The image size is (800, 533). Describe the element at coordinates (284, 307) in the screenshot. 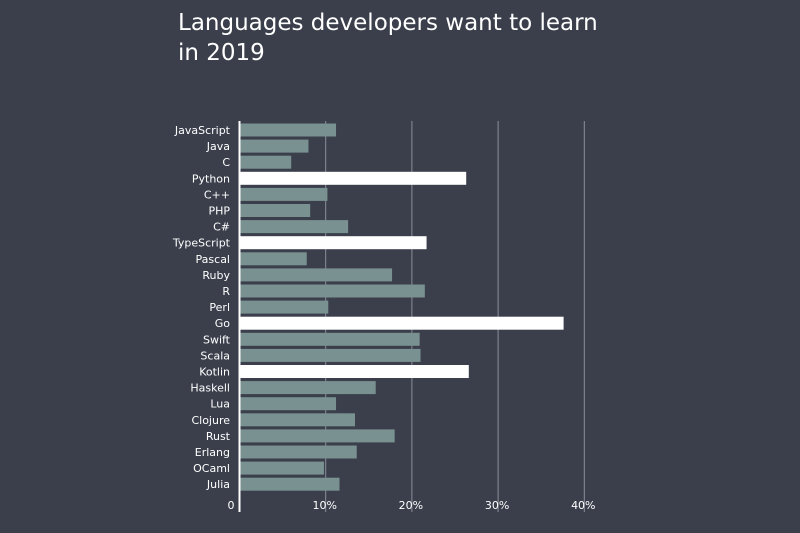

I see `bar-perl` at that location.